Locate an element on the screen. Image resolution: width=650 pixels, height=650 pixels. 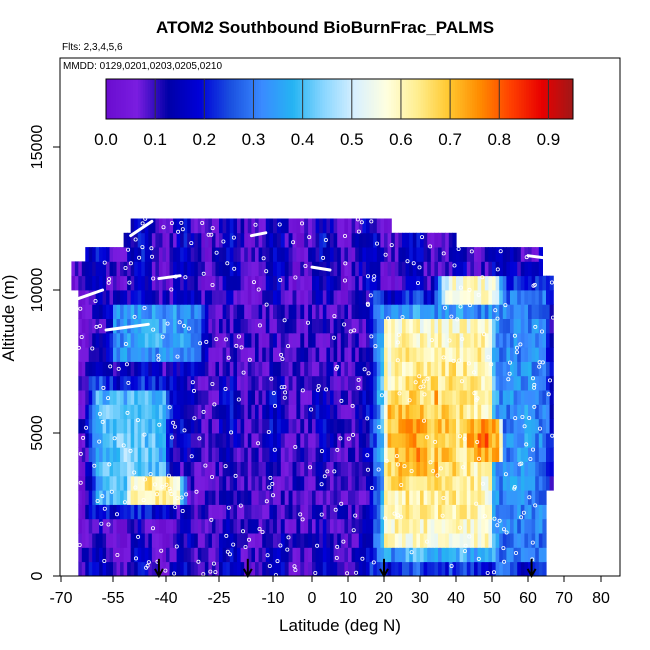
flights-note: Flts: 2,3,4,5,6 is located at coordinates (92, 47).